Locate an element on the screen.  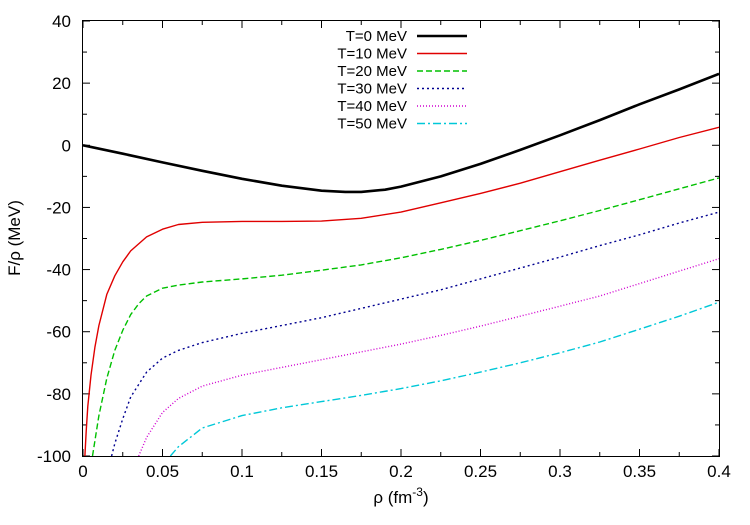
x-tick-label: 0 is located at coordinates (82, 471).